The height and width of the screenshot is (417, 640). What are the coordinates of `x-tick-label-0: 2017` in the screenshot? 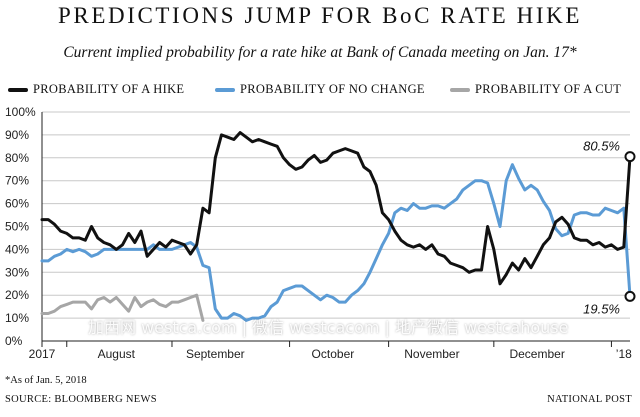 It's located at (42, 354).